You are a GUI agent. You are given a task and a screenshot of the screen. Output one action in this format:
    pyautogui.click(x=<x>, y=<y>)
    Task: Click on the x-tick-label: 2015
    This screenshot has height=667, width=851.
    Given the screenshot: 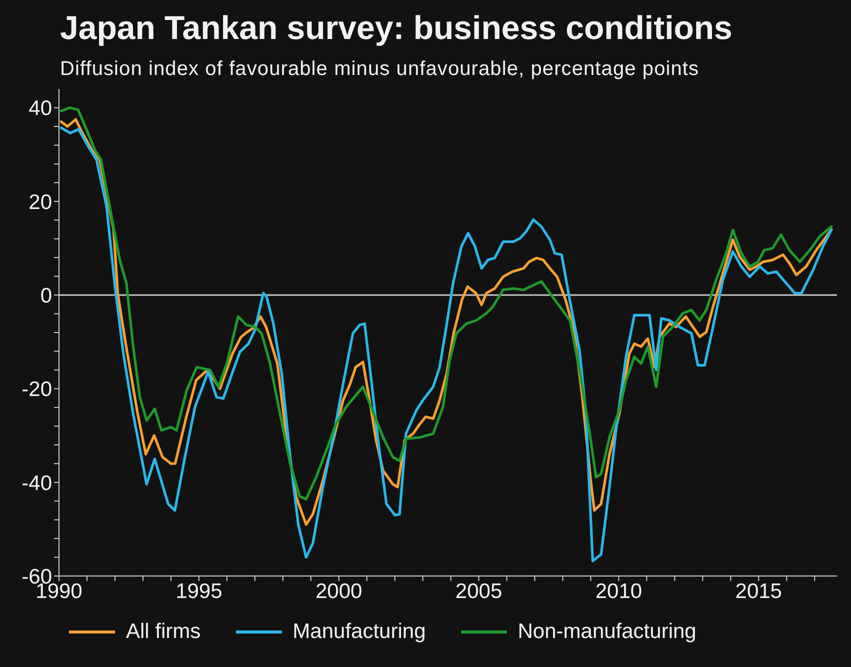 What is the action you would take?
    pyautogui.click(x=758, y=591)
    